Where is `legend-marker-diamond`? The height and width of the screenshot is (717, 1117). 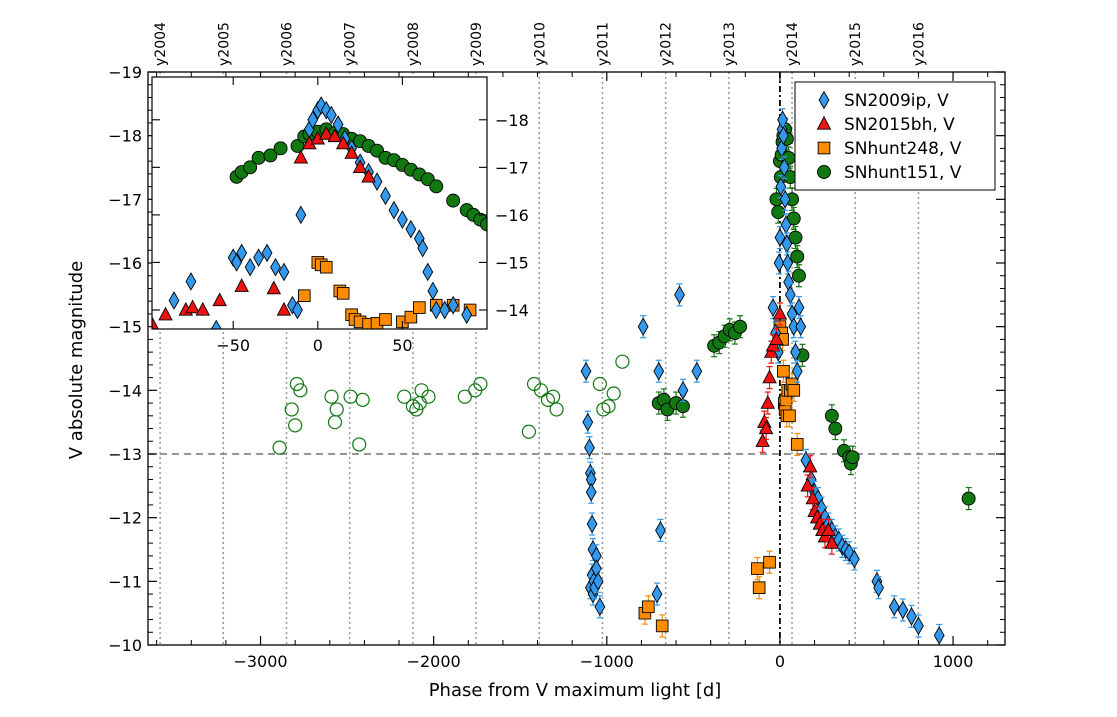 legend-marker-diamond is located at coordinates (824, 100).